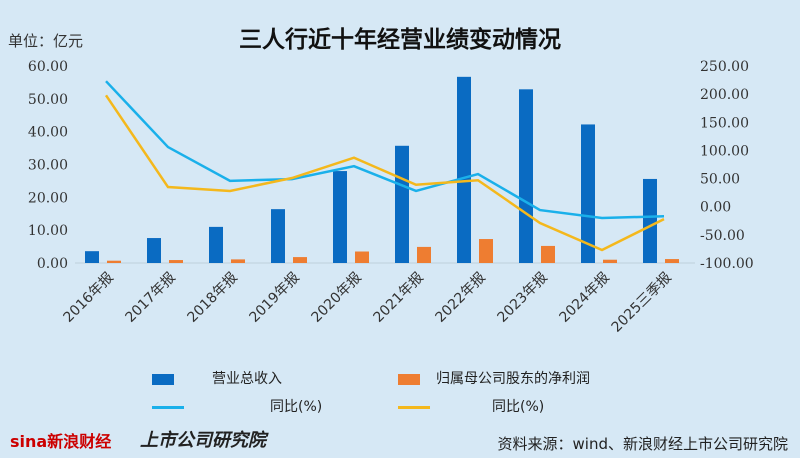 This screenshot has width=800, height=458. Describe the element at coordinates (400, 40) in the screenshot. I see `chart-title: 三人行近十年经营业绩变动情况` at that location.